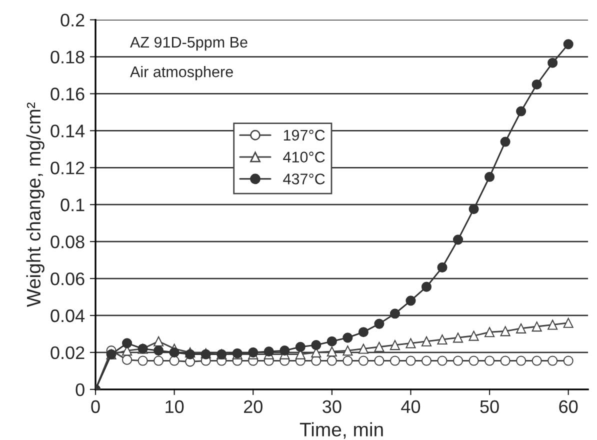 This screenshot has width=597, height=440. What do you see at coordinates (332, 407) in the screenshot?
I see `x-tick-label: 30` at bounding box center [332, 407].